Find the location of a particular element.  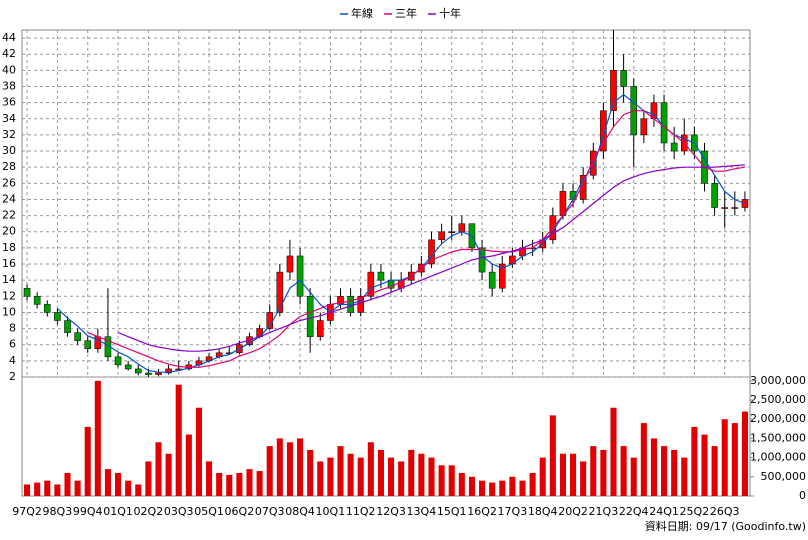

y-tick-label: 30 is located at coordinates (9, 150).